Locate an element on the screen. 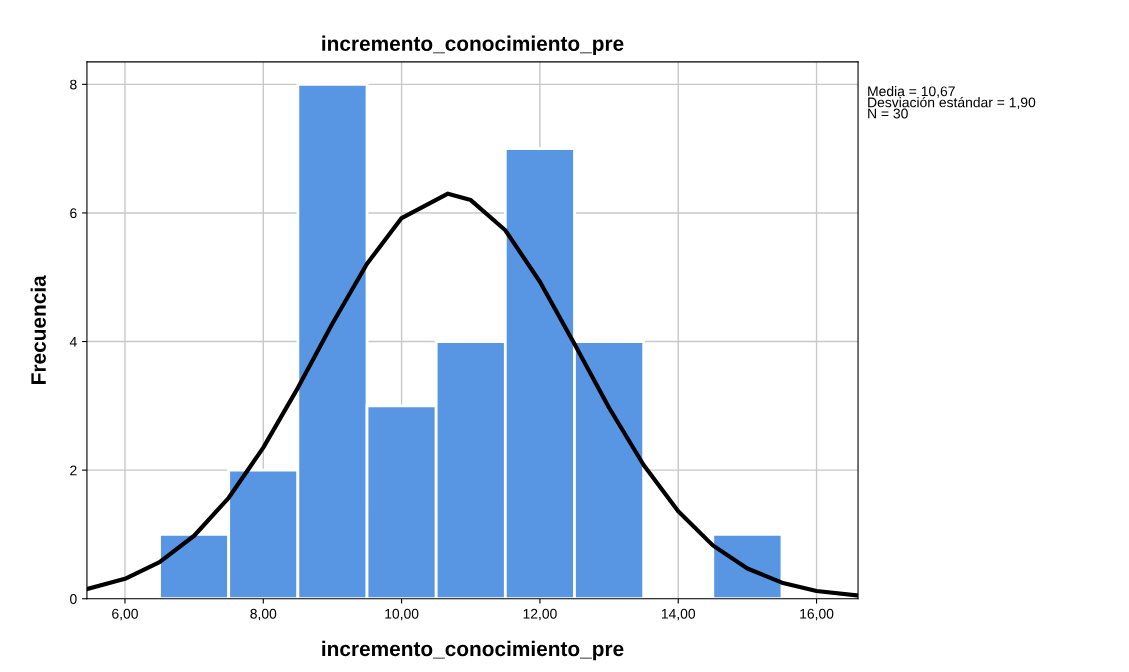 The width and height of the screenshot is (1129, 672). y-tick-label: 2 is located at coordinates (73, 470).